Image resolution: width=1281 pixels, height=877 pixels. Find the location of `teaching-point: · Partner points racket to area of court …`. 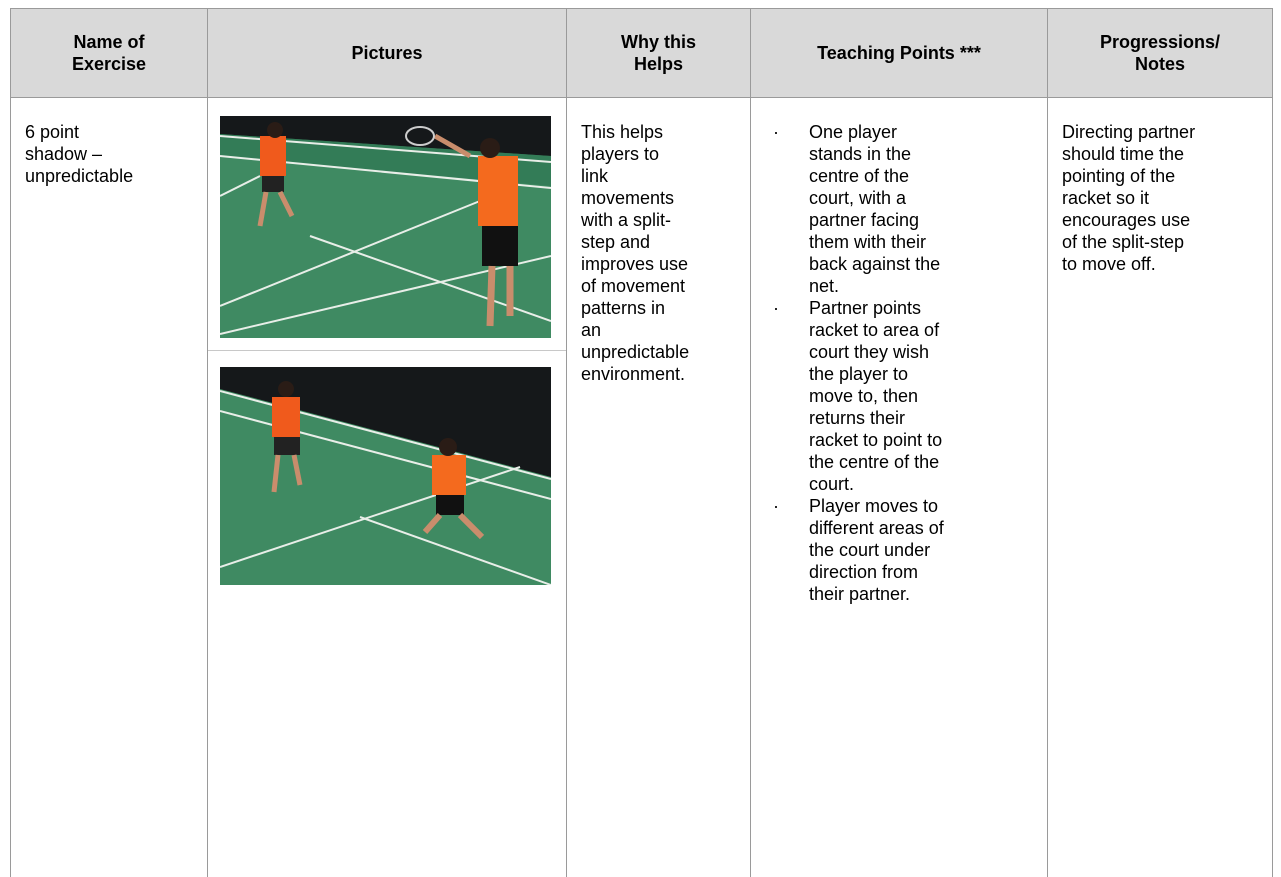

teaching-point: · Partner points racket to area of court … is located at coordinates (900, 396).